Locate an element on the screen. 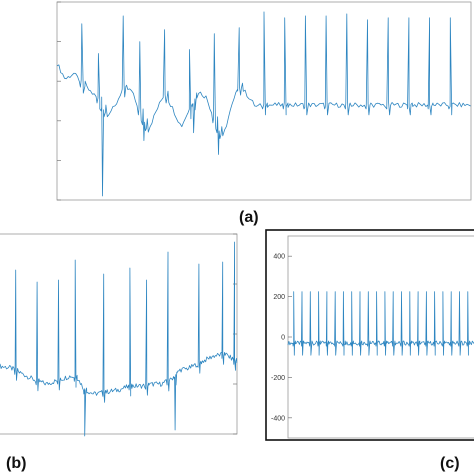 This screenshot has height=474, width=474. panel-a-label: (a) is located at coordinates (249, 217).